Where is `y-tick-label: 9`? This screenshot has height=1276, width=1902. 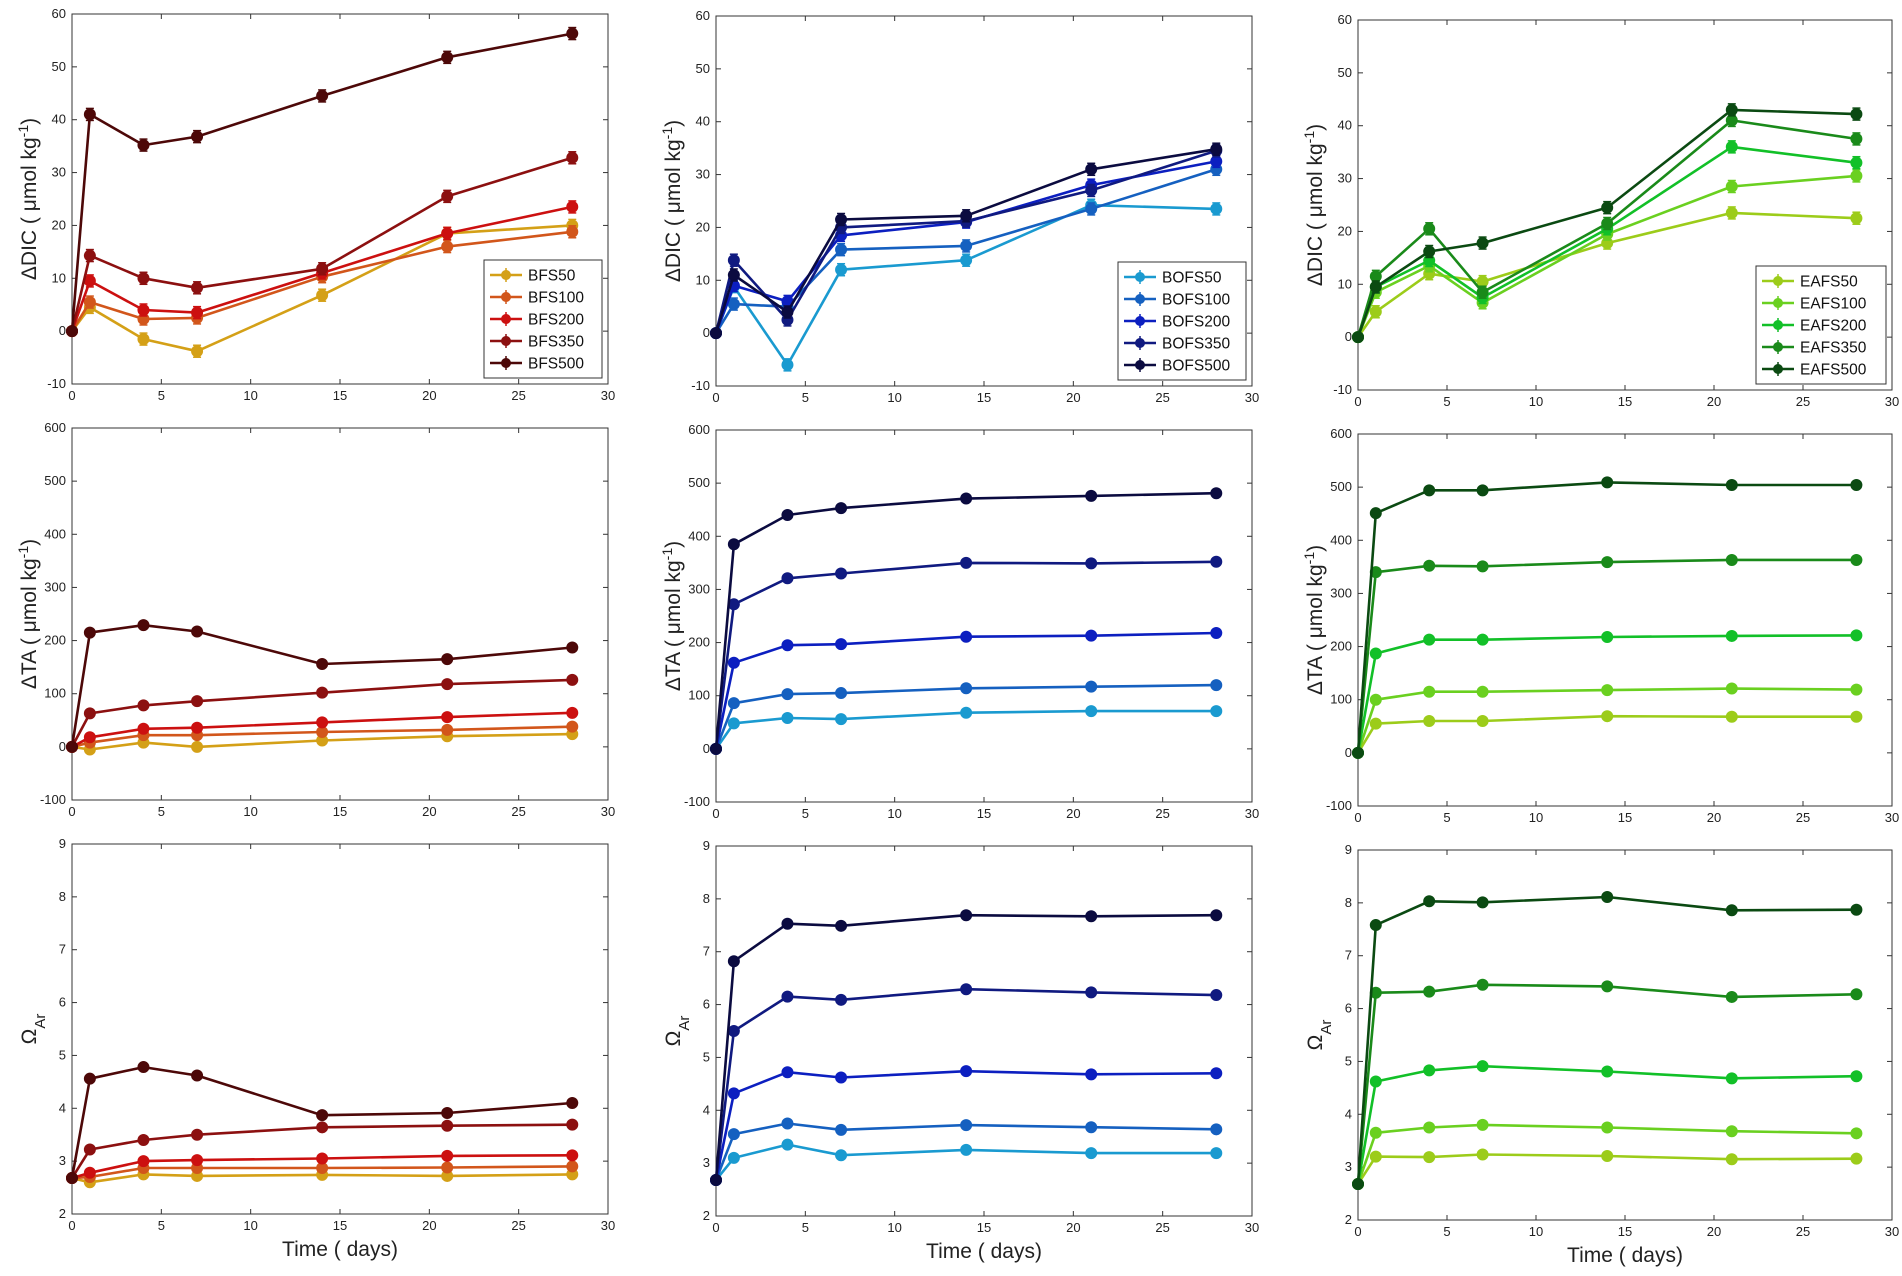 y-tick-label: 9 is located at coordinates (1348, 849).